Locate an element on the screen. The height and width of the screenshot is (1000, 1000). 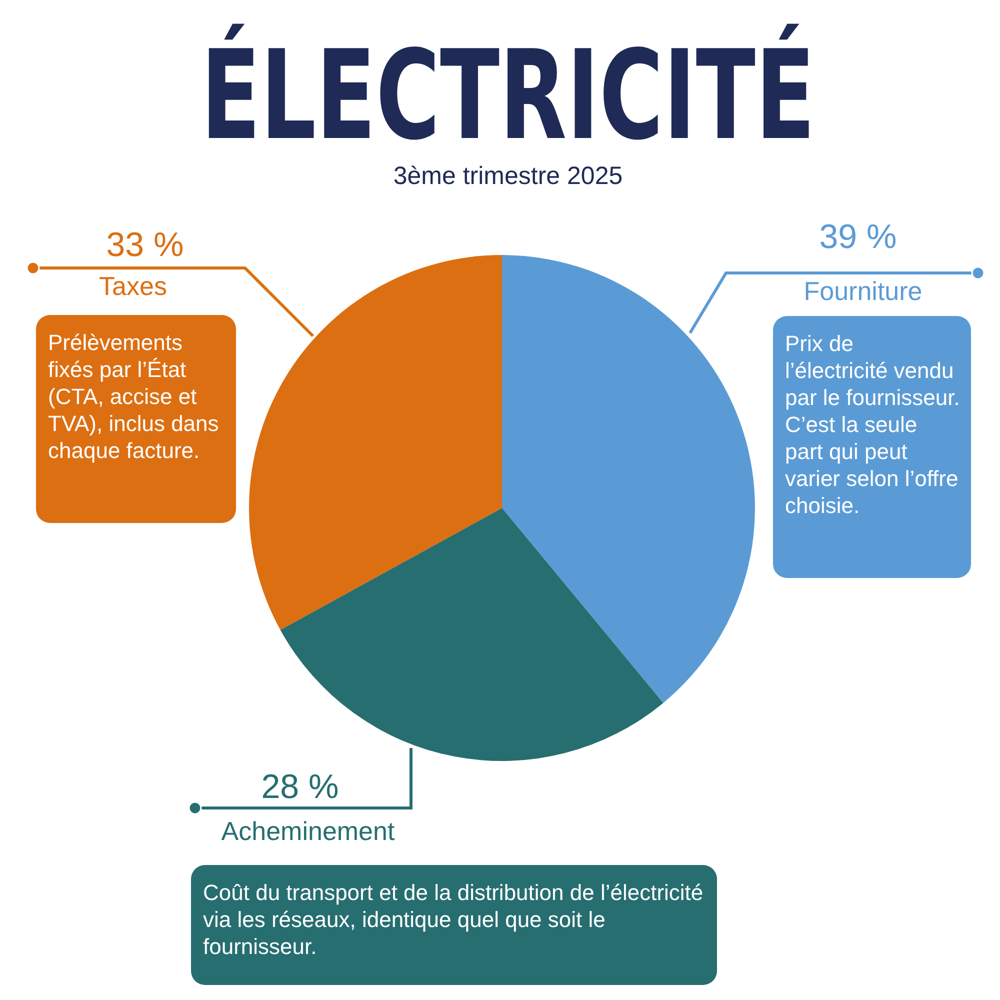
data-label: 39 % is located at coordinates (858, 237).